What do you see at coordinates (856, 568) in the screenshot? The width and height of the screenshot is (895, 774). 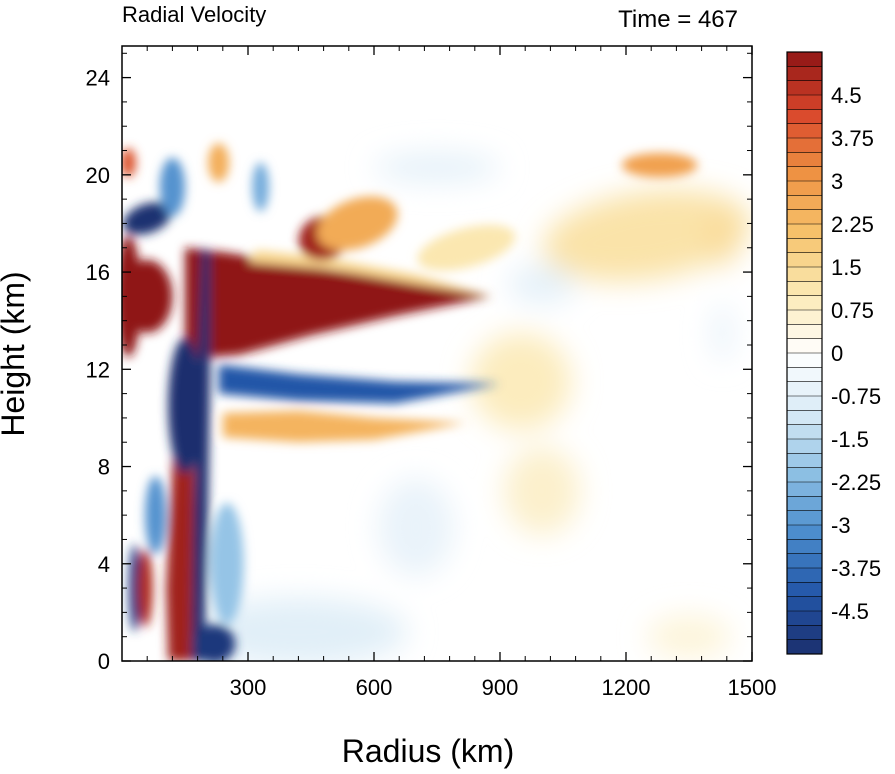 I see `colorbar-label: -3.75` at bounding box center [856, 568].